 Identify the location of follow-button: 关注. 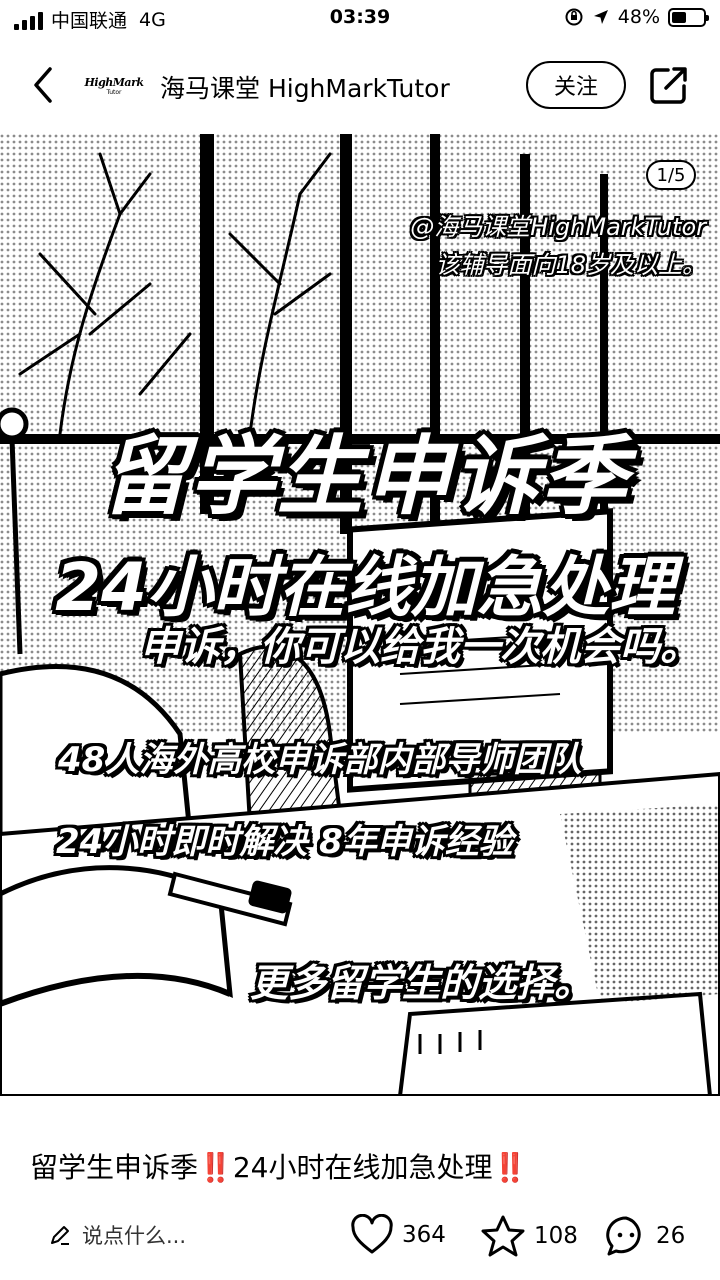
(576, 85).